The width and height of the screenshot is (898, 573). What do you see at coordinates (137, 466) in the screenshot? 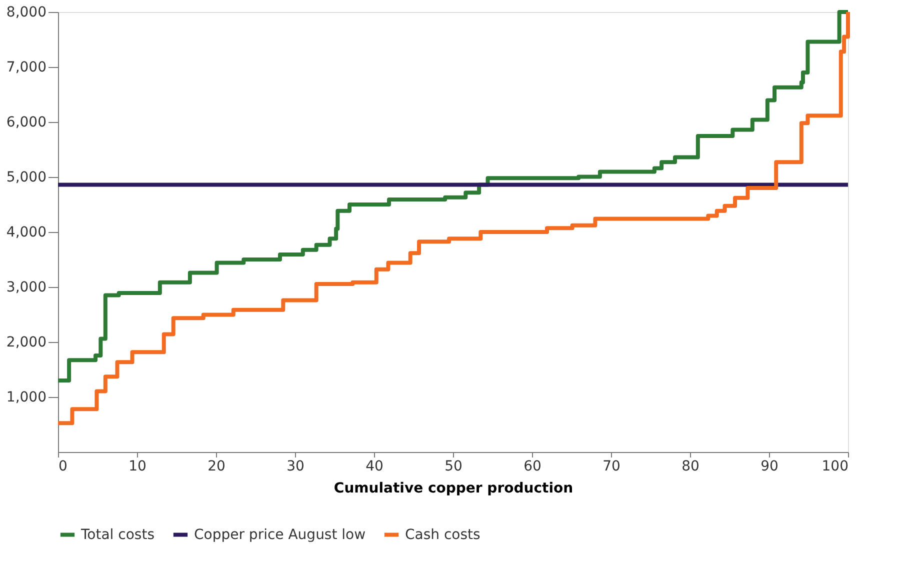
I see `x-tick-label: 10` at bounding box center [137, 466].